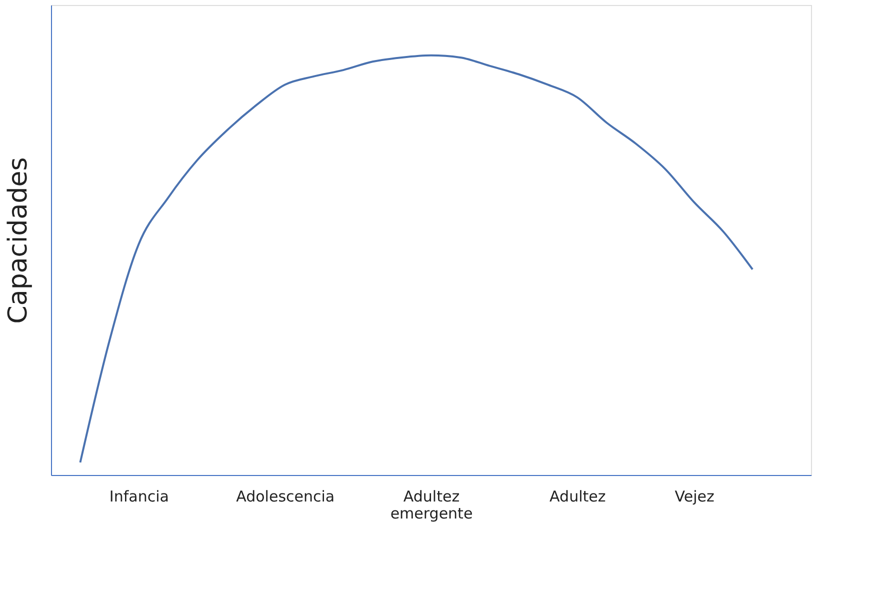 Image resolution: width=896 pixels, height=608 pixels. Describe the element at coordinates (578, 497) in the screenshot. I see `x-tick-label: Adultez` at that location.